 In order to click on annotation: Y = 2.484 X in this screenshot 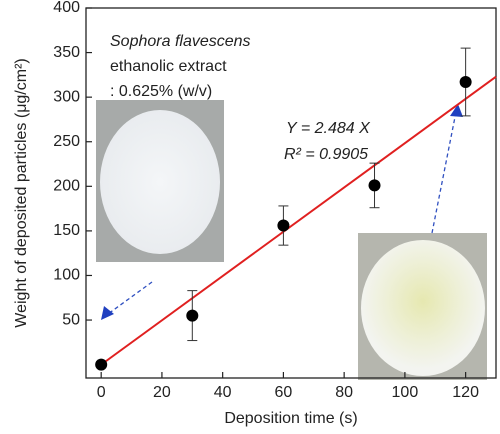, I will do `click(328, 128)`.